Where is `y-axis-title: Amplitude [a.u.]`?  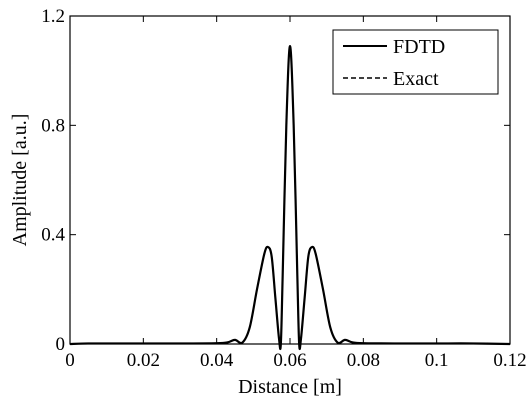 y-axis-title: Amplitude [a.u.] is located at coordinates (20, 180).